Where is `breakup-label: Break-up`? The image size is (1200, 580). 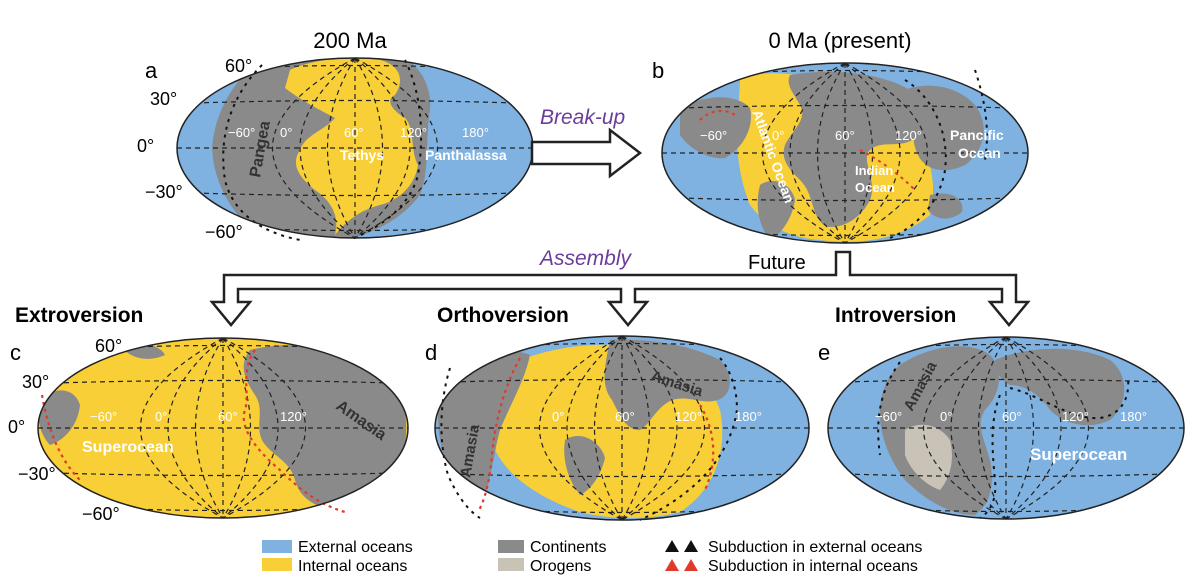 breakup-label: Break-up is located at coordinates (582, 117).